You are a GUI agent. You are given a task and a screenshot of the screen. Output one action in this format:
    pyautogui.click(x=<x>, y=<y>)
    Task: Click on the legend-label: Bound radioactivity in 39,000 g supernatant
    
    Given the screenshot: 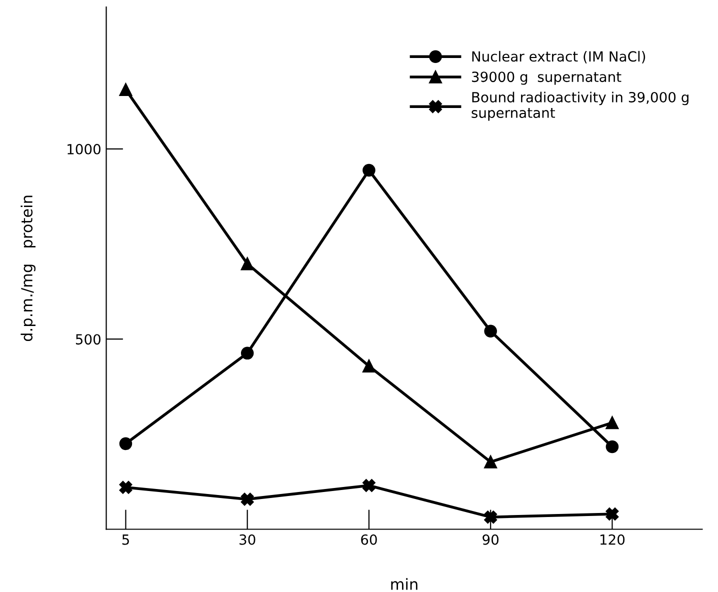 What is the action you would take?
    pyautogui.click(x=580, y=106)
    